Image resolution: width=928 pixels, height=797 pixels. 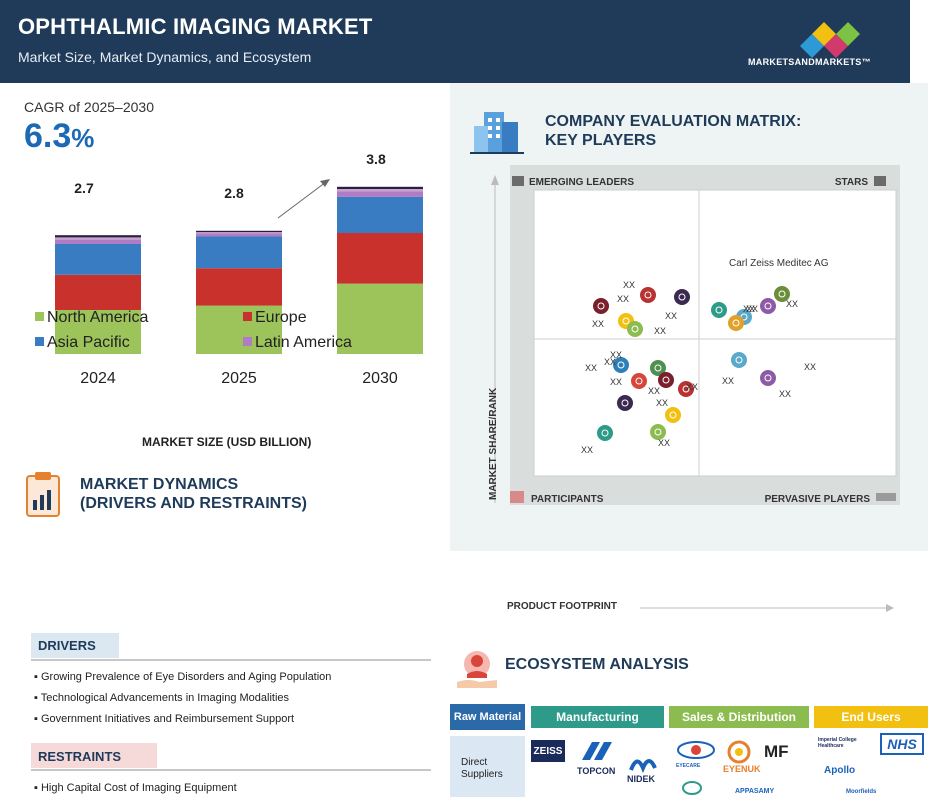 What do you see at coordinates (742, 769) in the screenshot?
I see `eyenuk-logo-text: EYENUK` at bounding box center [742, 769].